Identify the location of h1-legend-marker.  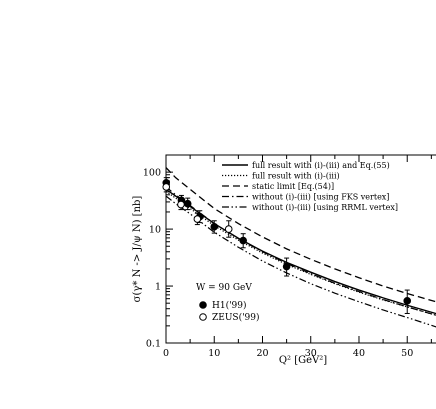
(203, 305).